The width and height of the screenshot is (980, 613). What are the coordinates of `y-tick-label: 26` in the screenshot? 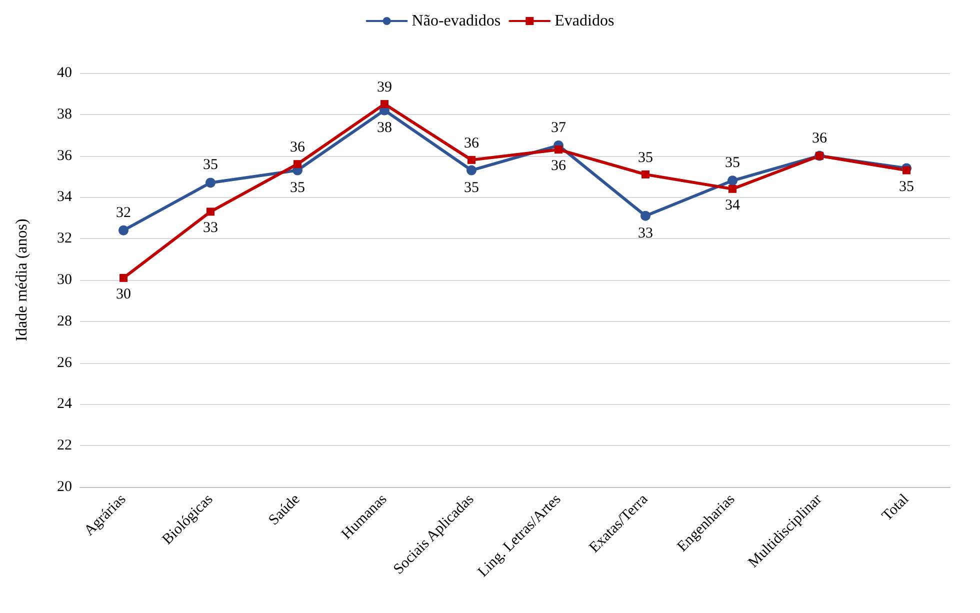 It's located at (64, 362).